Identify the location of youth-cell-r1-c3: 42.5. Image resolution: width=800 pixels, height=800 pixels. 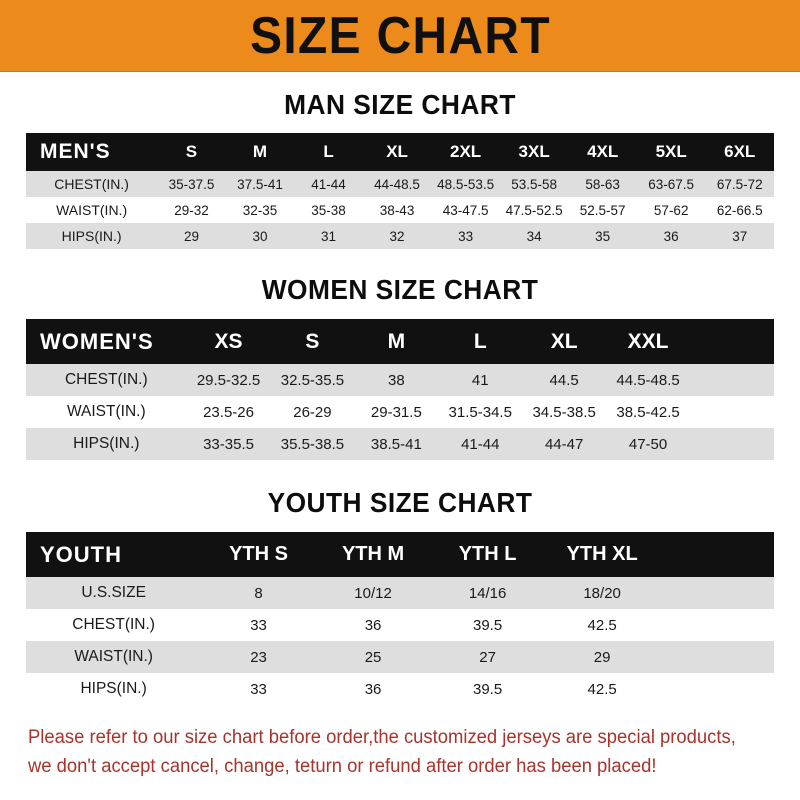
(602, 625).